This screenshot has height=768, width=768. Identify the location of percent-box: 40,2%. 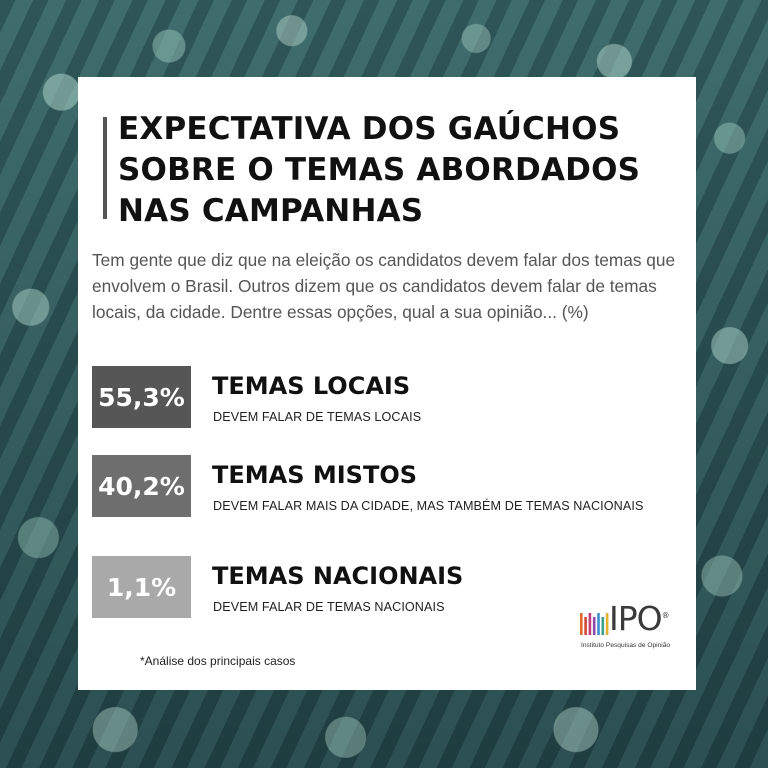
(141, 486).